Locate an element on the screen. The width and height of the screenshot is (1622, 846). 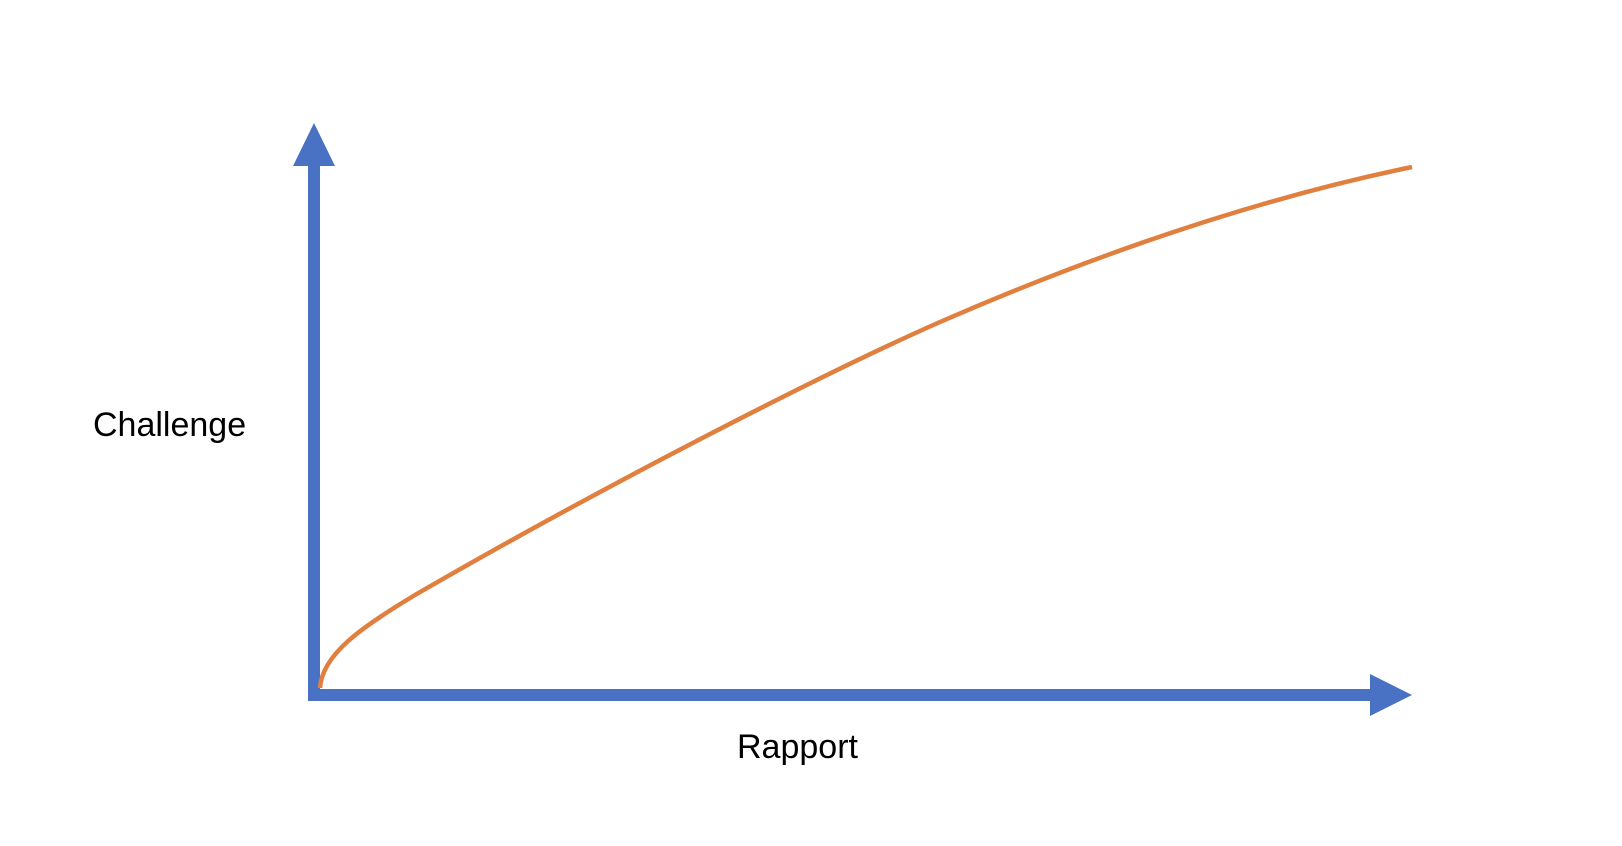
y-axis-label: Challenge is located at coordinates (170, 425).